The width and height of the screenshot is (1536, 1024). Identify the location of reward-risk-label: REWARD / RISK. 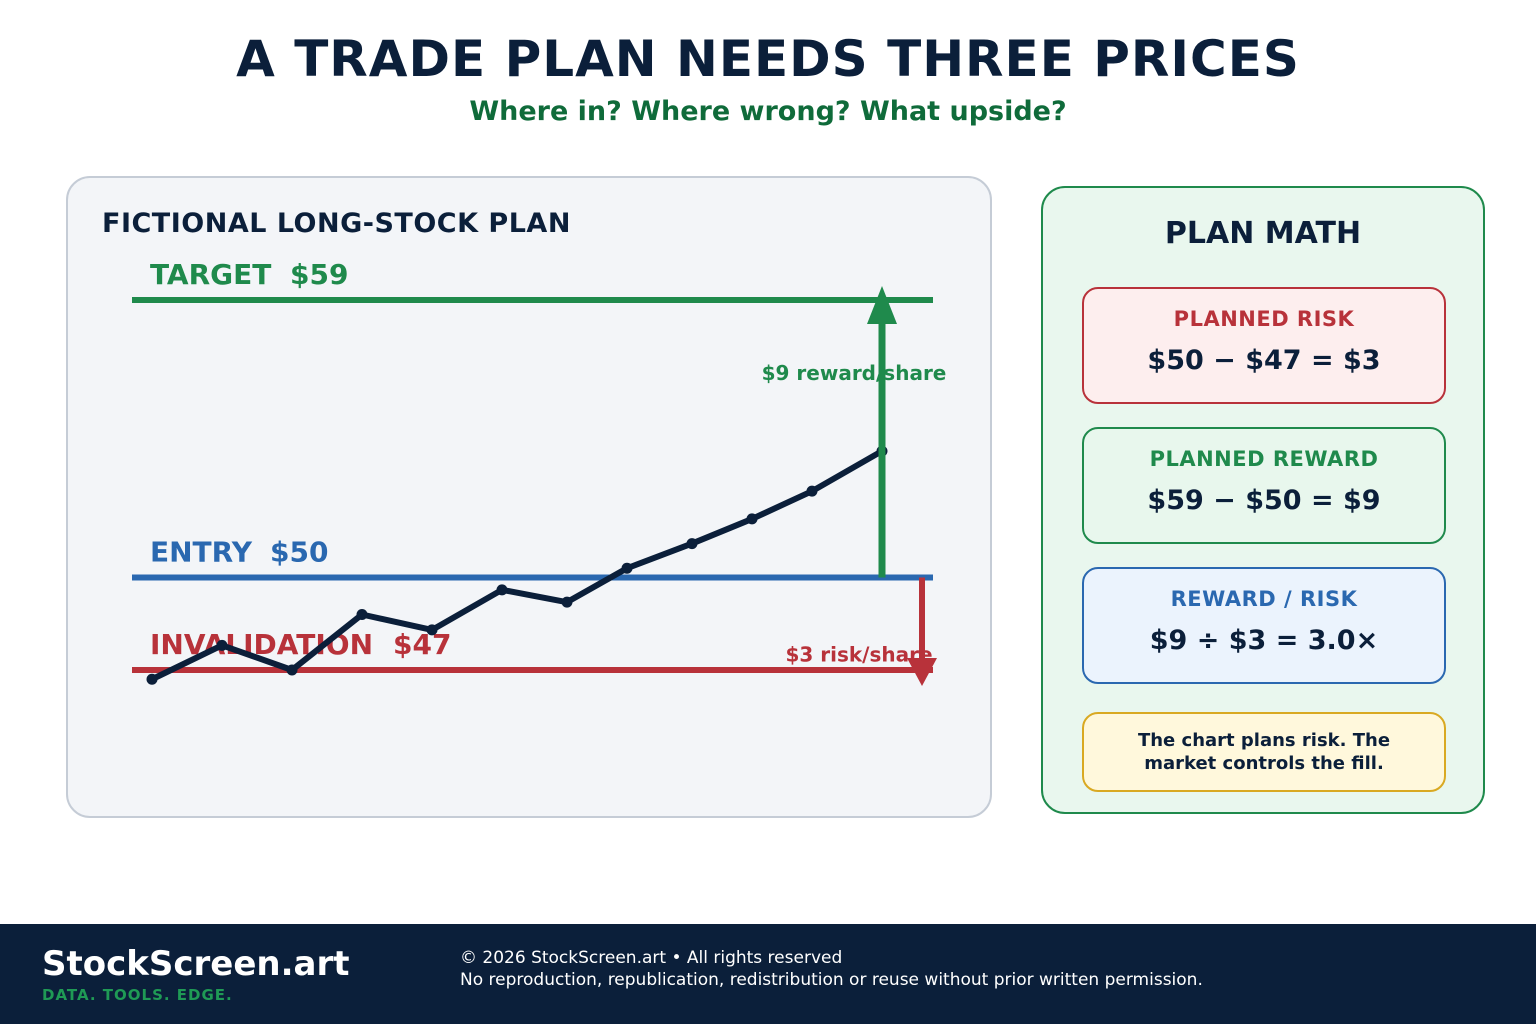
(1264, 599).